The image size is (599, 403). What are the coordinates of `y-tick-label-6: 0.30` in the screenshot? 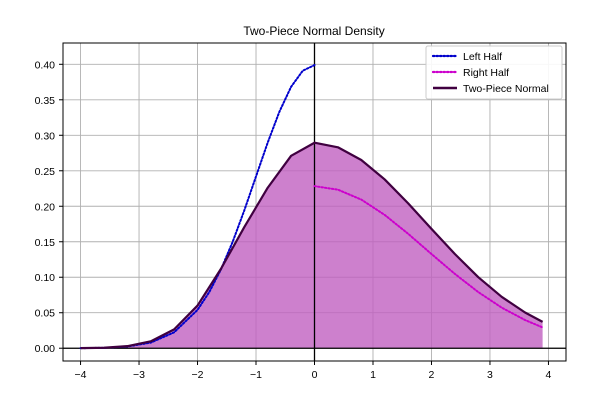 It's located at (45, 136).